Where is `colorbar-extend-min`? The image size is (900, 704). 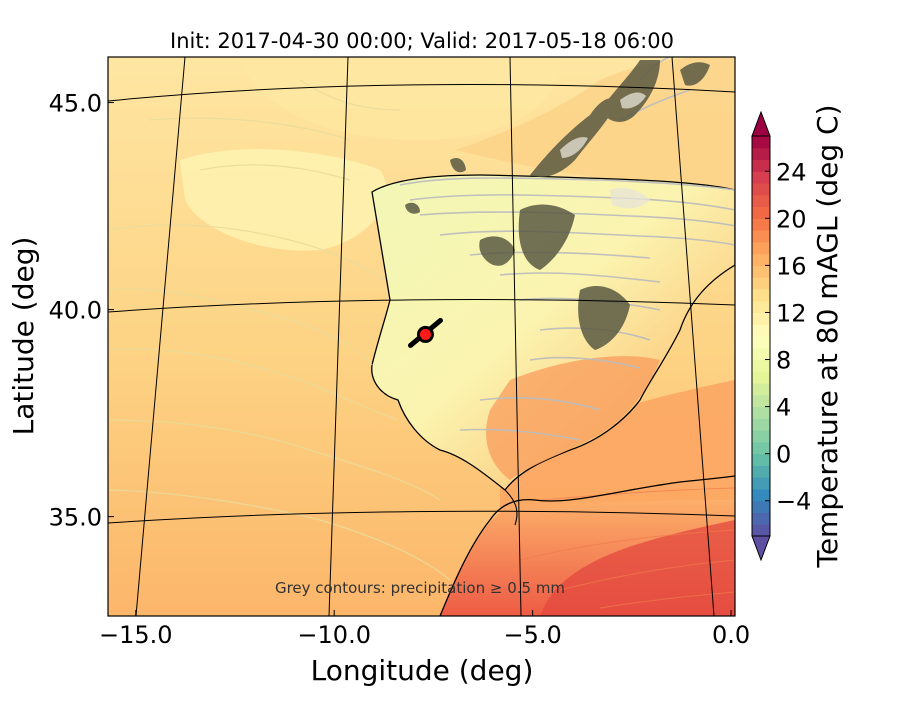 colorbar-extend-min is located at coordinates (761, 548).